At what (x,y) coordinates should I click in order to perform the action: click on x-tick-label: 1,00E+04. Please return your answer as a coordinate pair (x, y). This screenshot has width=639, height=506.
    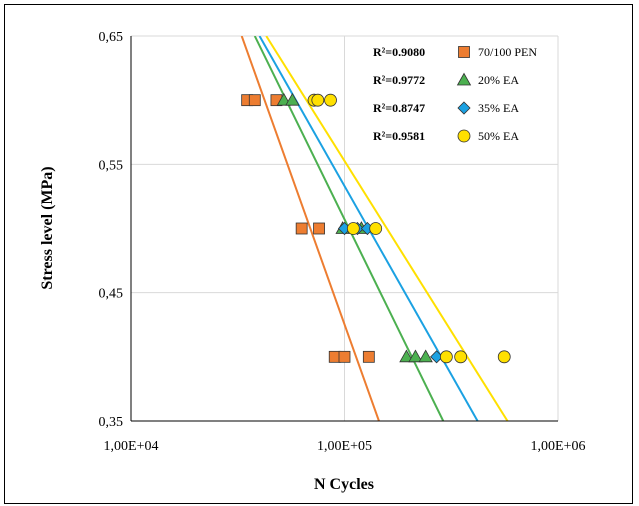
    Looking at the image, I should click on (131, 446).